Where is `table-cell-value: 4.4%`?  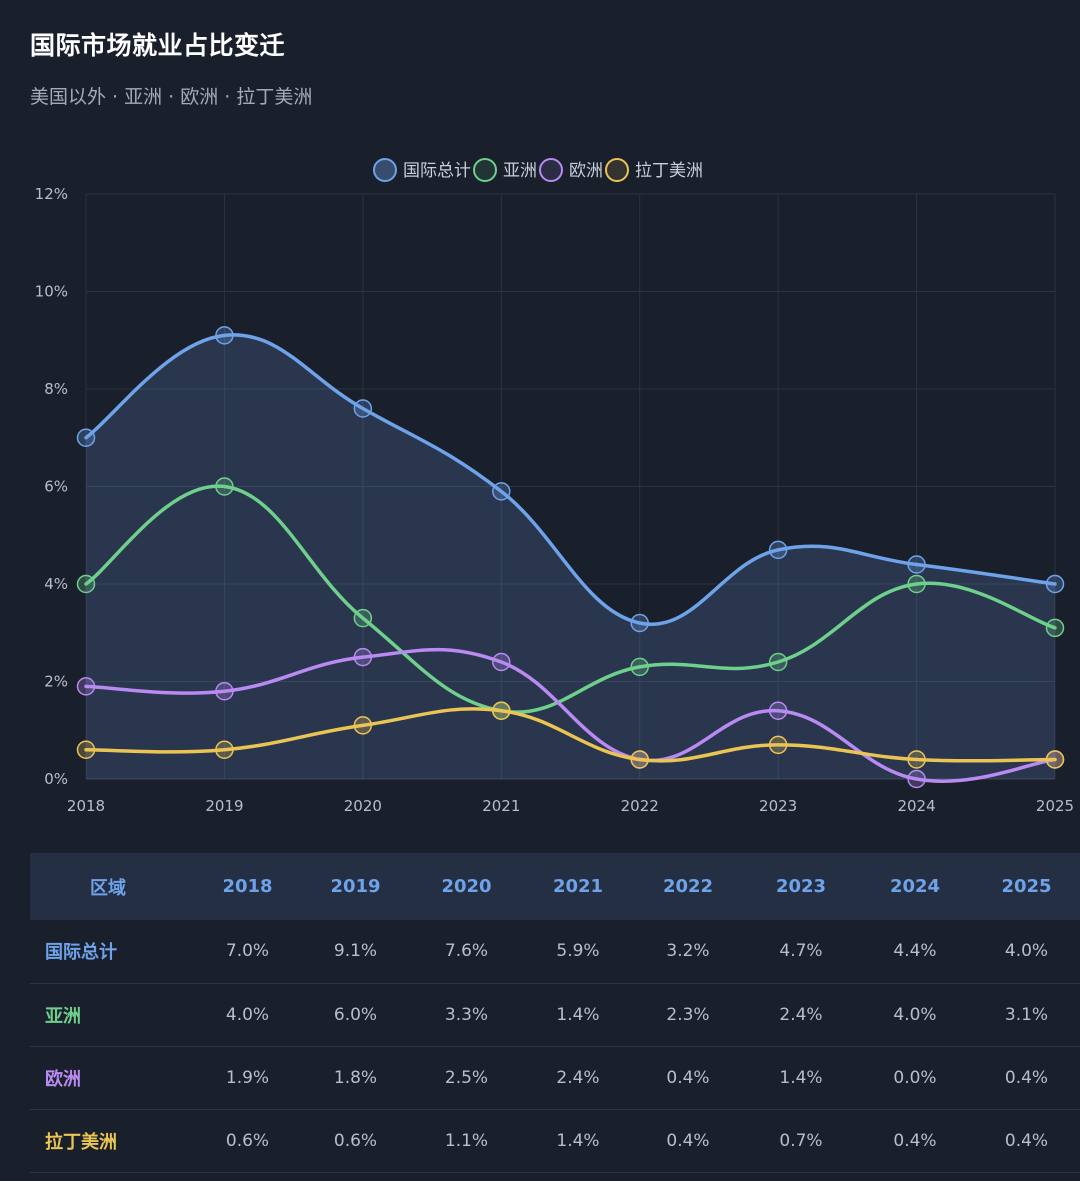
table-cell-value: 4.4% is located at coordinates (915, 951).